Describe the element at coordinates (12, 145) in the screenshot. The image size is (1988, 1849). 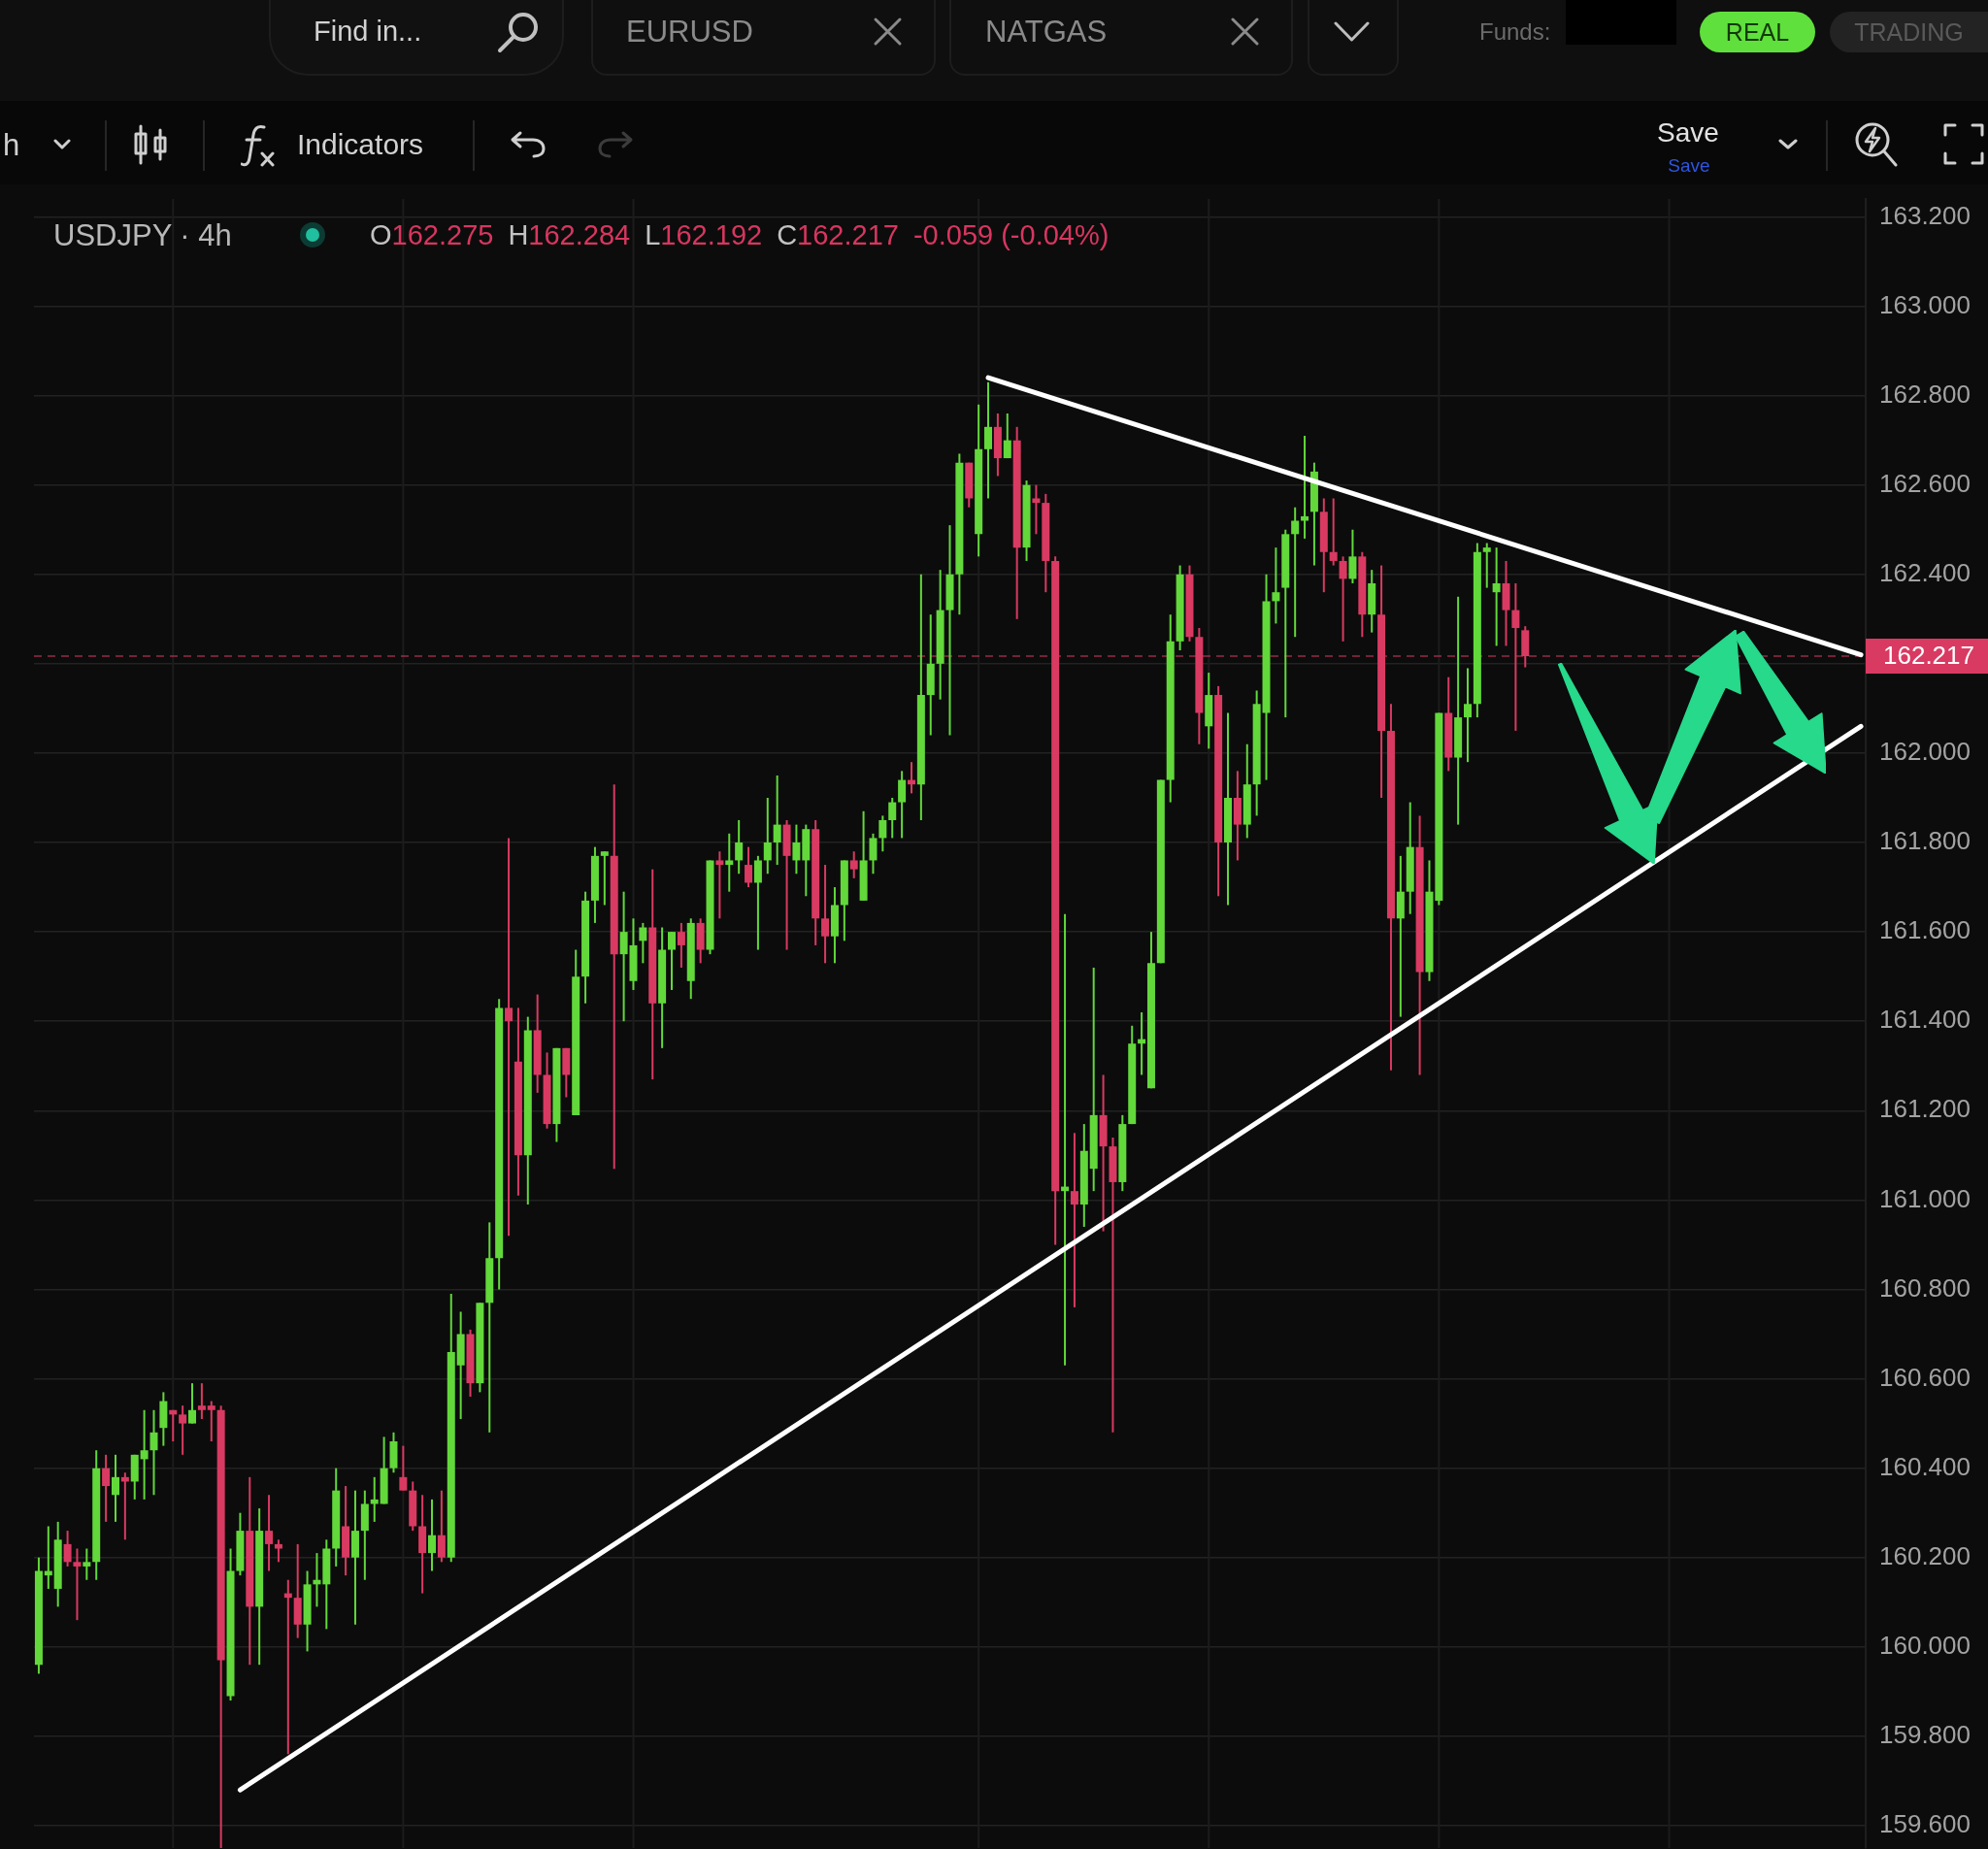
I see `text: h` at that location.